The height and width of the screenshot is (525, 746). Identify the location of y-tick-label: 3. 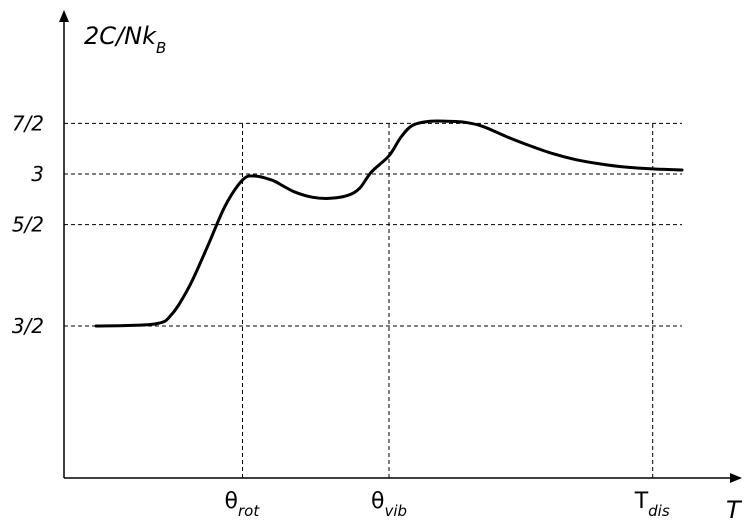
(37, 174).